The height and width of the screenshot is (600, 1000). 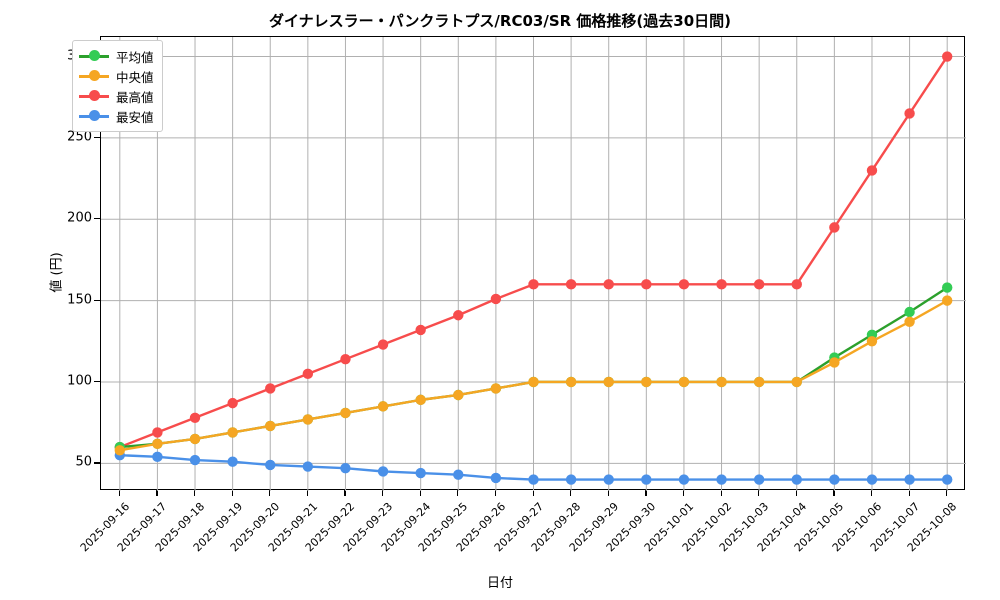 What do you see at coordinates (135, 57) in the screenshot?
I see `legend-label: 平均値` at bounding box center [135, 57].